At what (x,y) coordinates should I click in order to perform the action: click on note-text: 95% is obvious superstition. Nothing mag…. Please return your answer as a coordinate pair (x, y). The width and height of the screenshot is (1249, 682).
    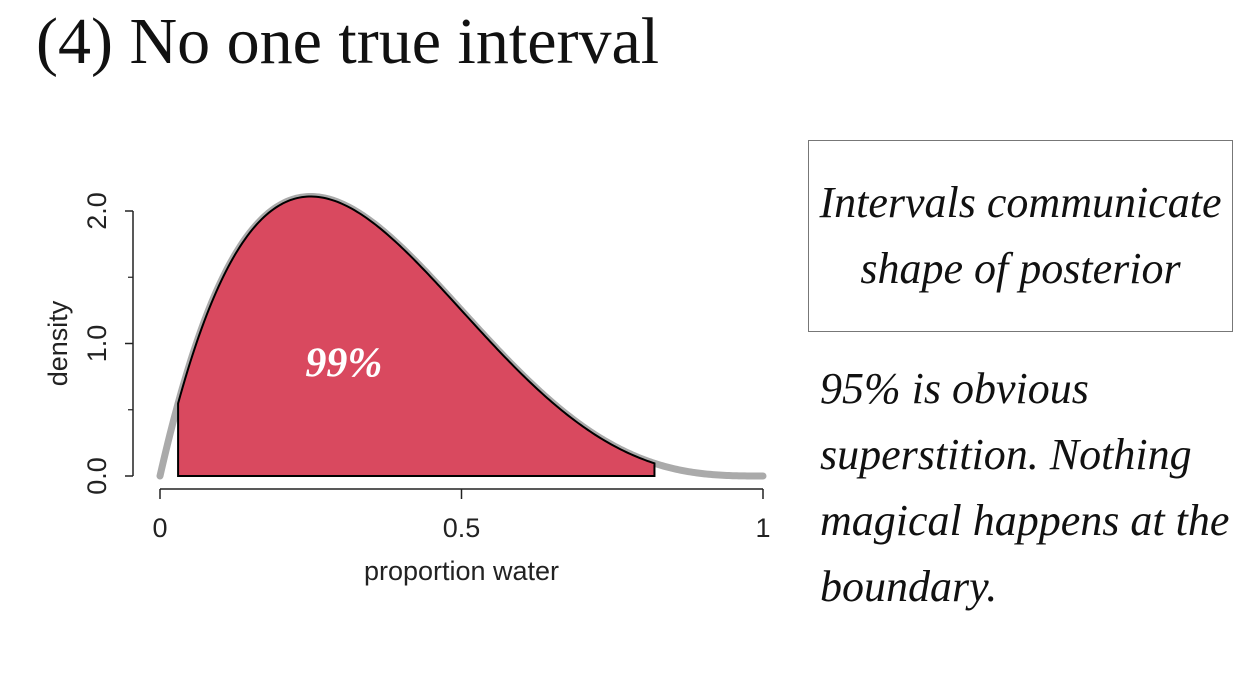
    Looking at the image, I should click on (1025, 487).